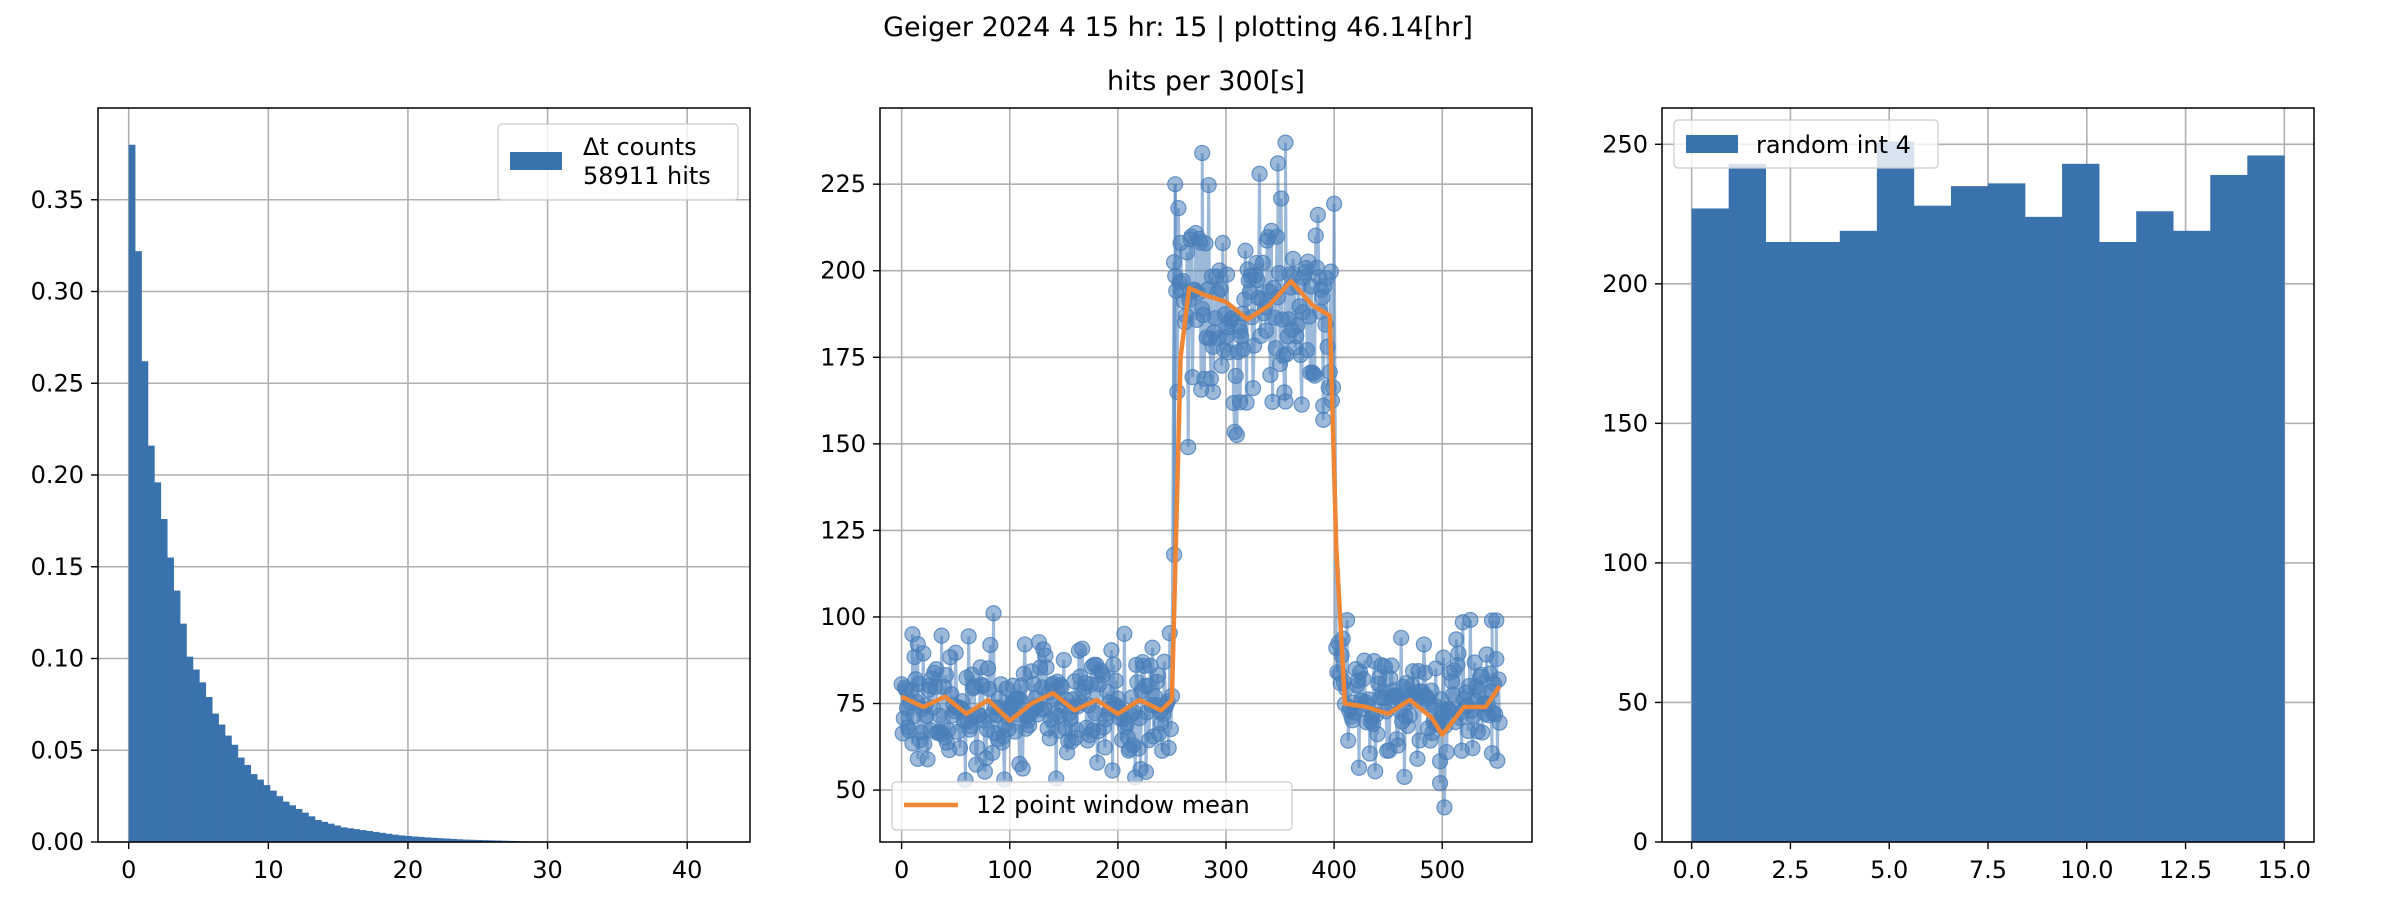 Image resolution: width=2400 pixels, height=899 pixels. What do you see at coordinates (1118, 870) in the screenshot?
I see `x-tick-label: 200` at bounding box center [1118, 870].